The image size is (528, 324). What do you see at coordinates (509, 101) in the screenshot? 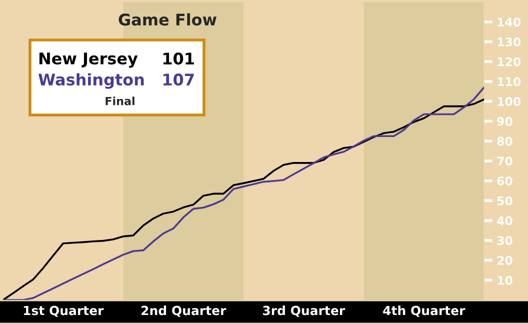
I see `y-tick-label: 100` at bounding box center [509, 101].